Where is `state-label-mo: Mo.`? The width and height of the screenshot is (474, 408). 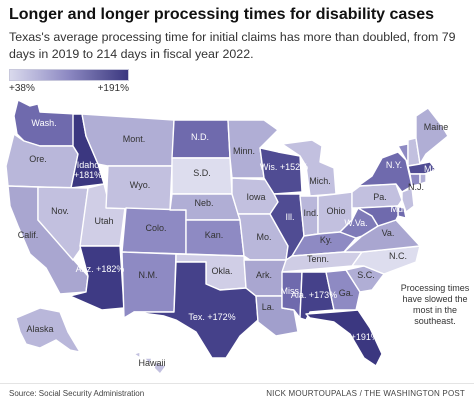 state-label-mo: Mo. is located at coordinates (263, 237).